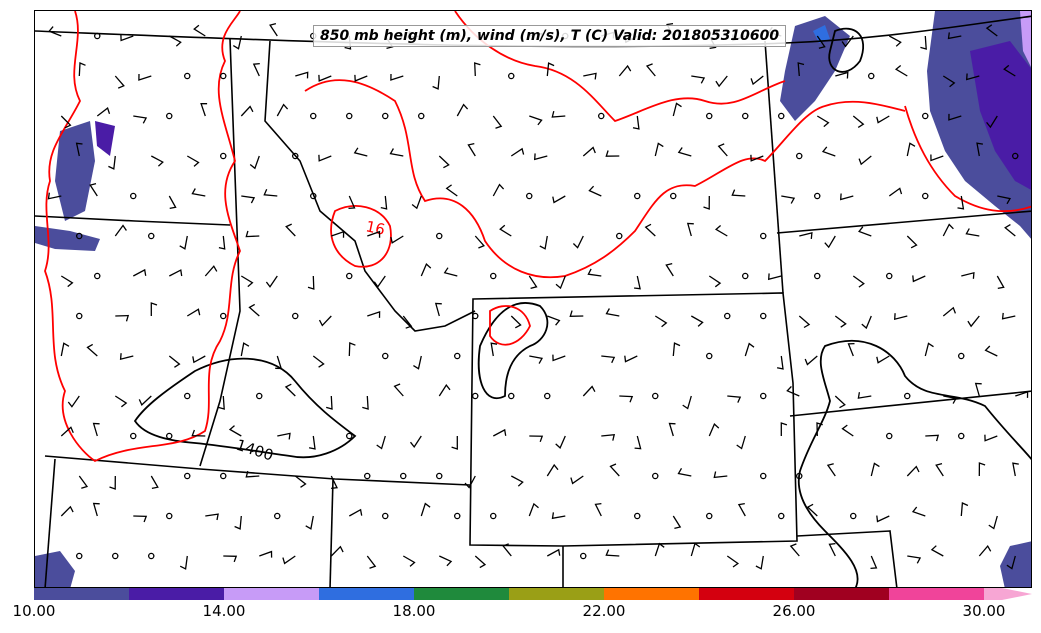 The width and height of the screenshot is (1041, 633). Describe the element at coordinates (257, 470) in the screenshot. I see `border-nv-north` at that location.